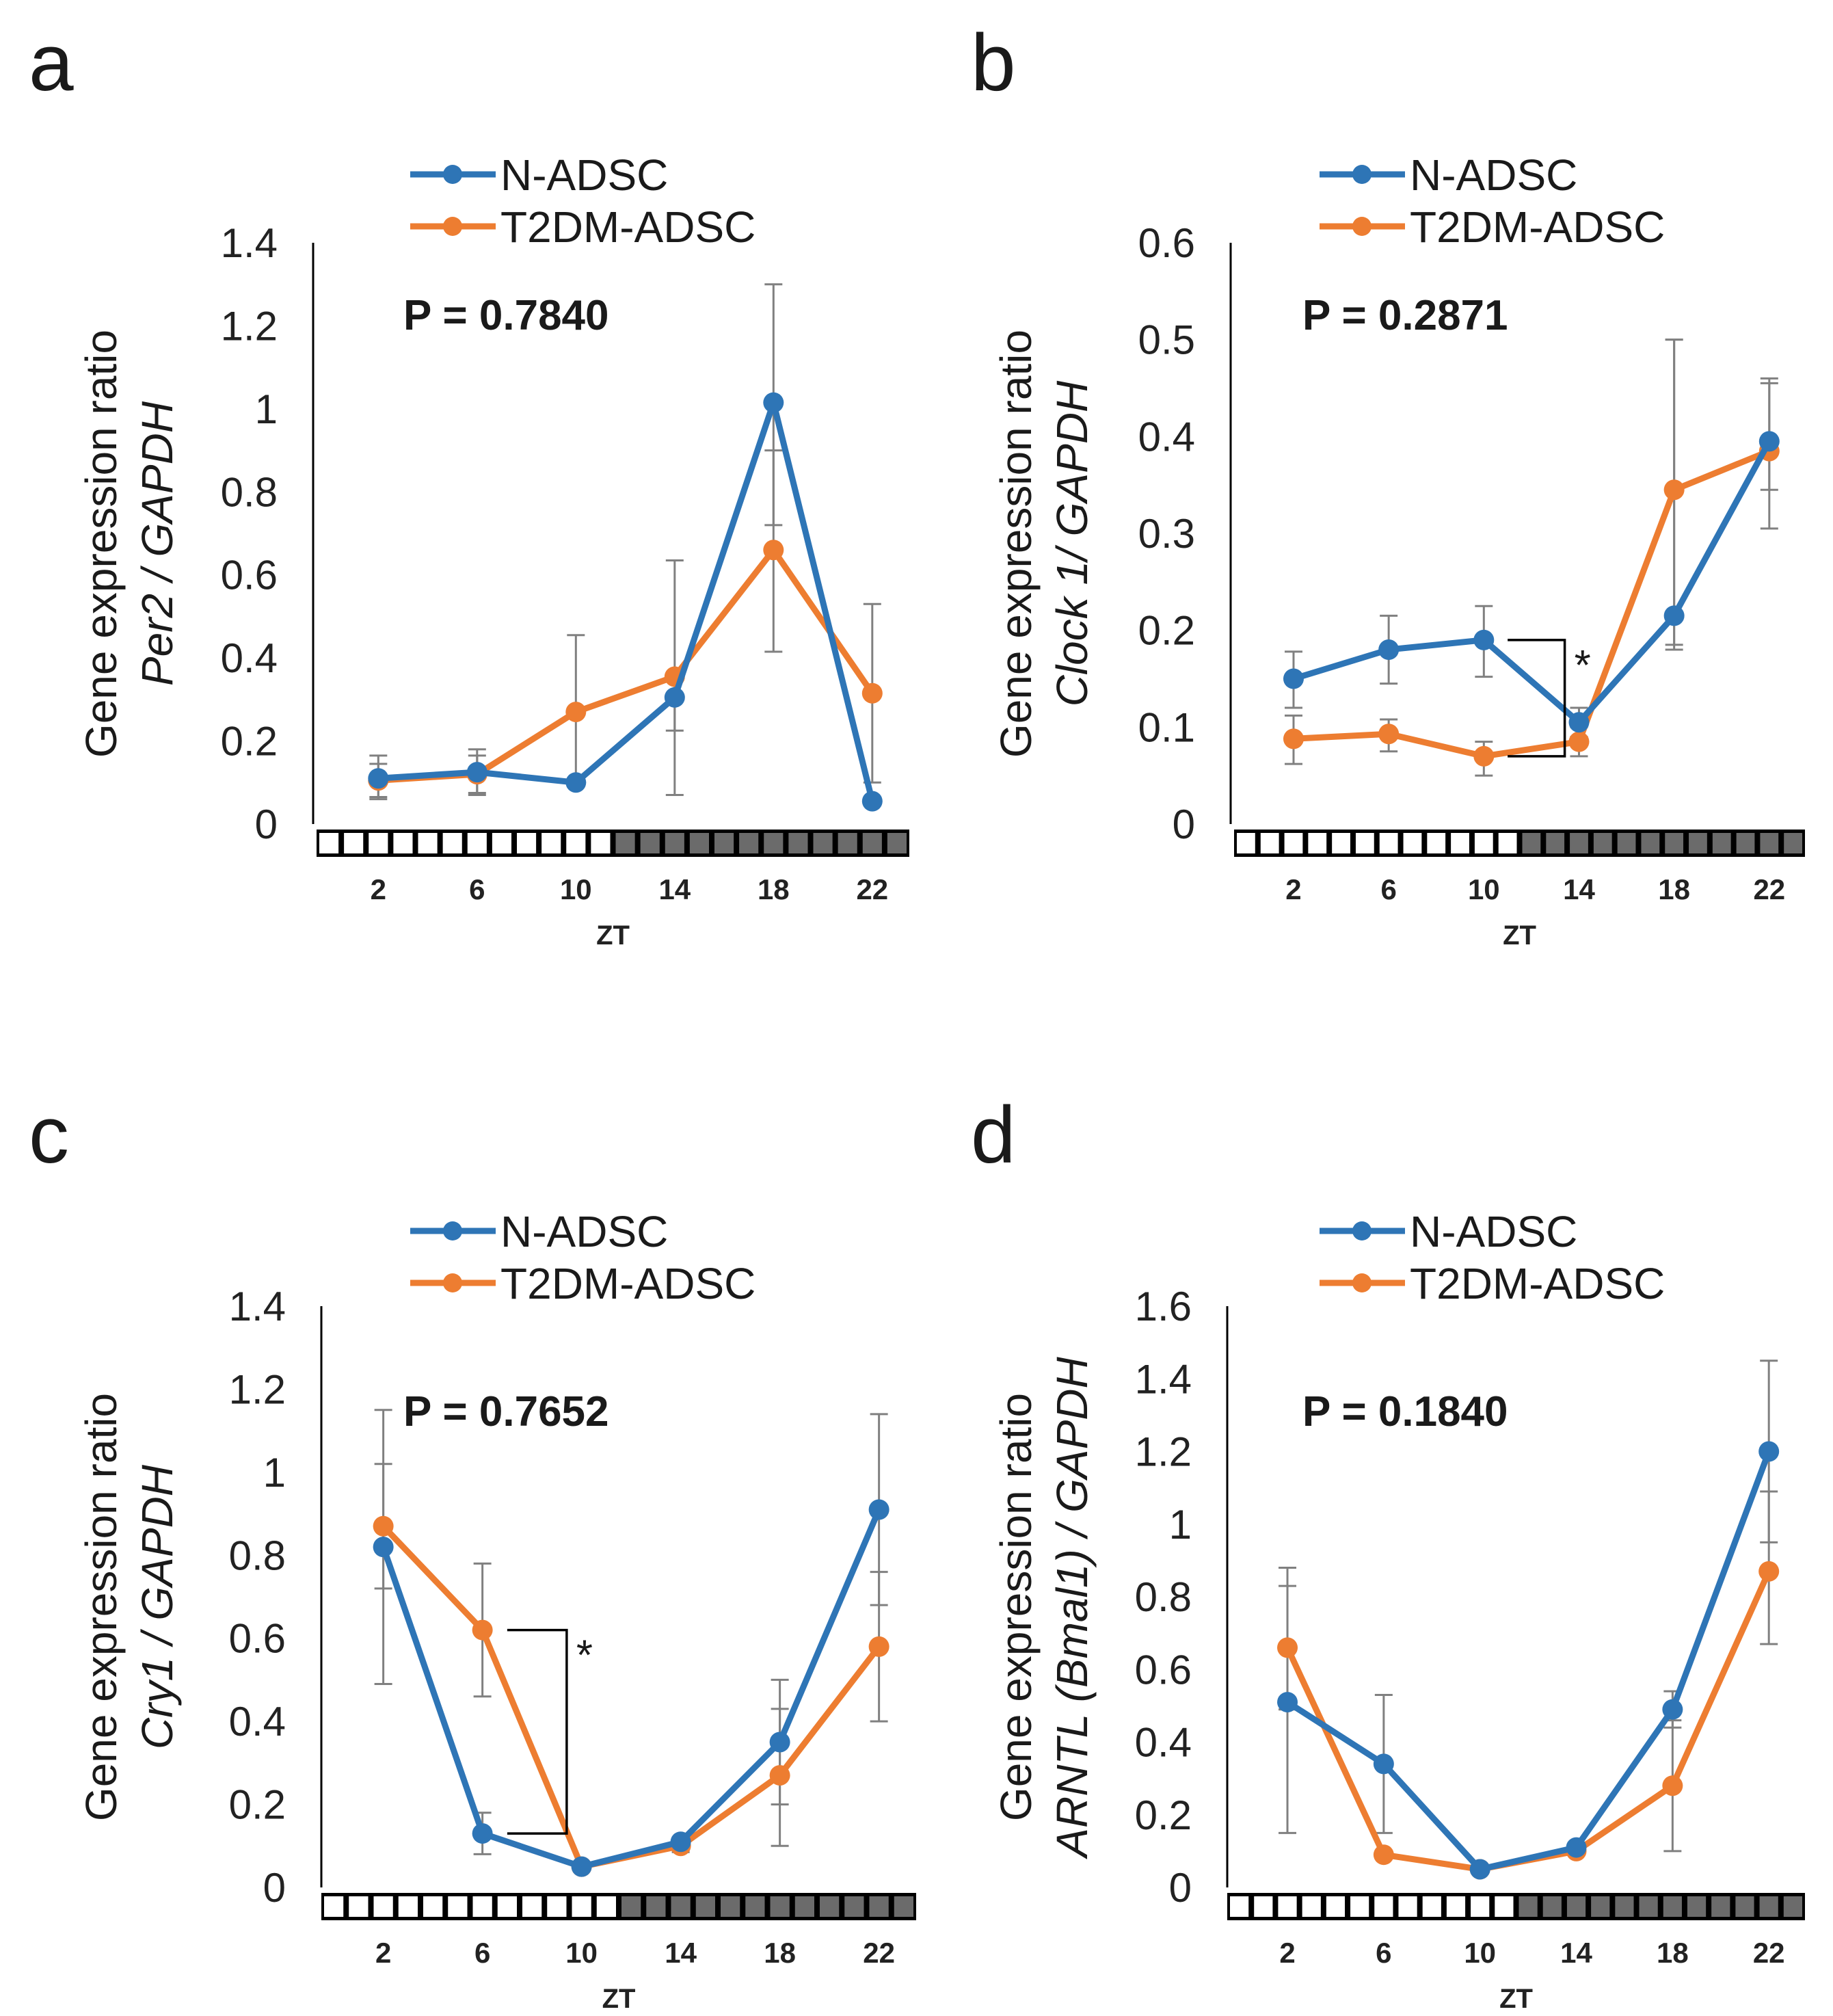 The width and height of the screenshot is (1833, 2016). I want to click on panel-letter: a, so click(51, 63).